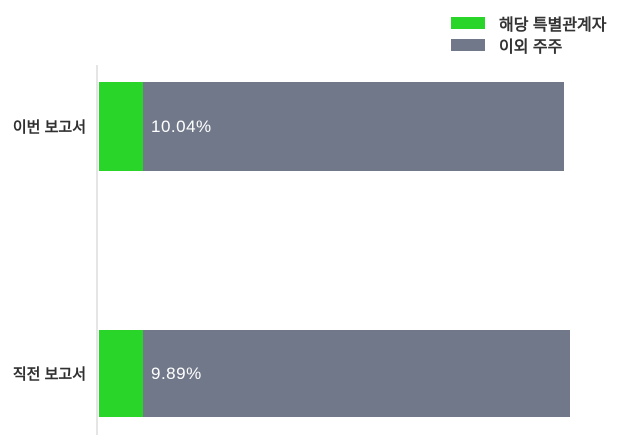 Image resolution: width=628 pixels, height=445 pixels. What do you see at coordinates (468, 45) in the screenshot?
I see `legend-swatch-gray-icon` at bounding box center [468, 45].